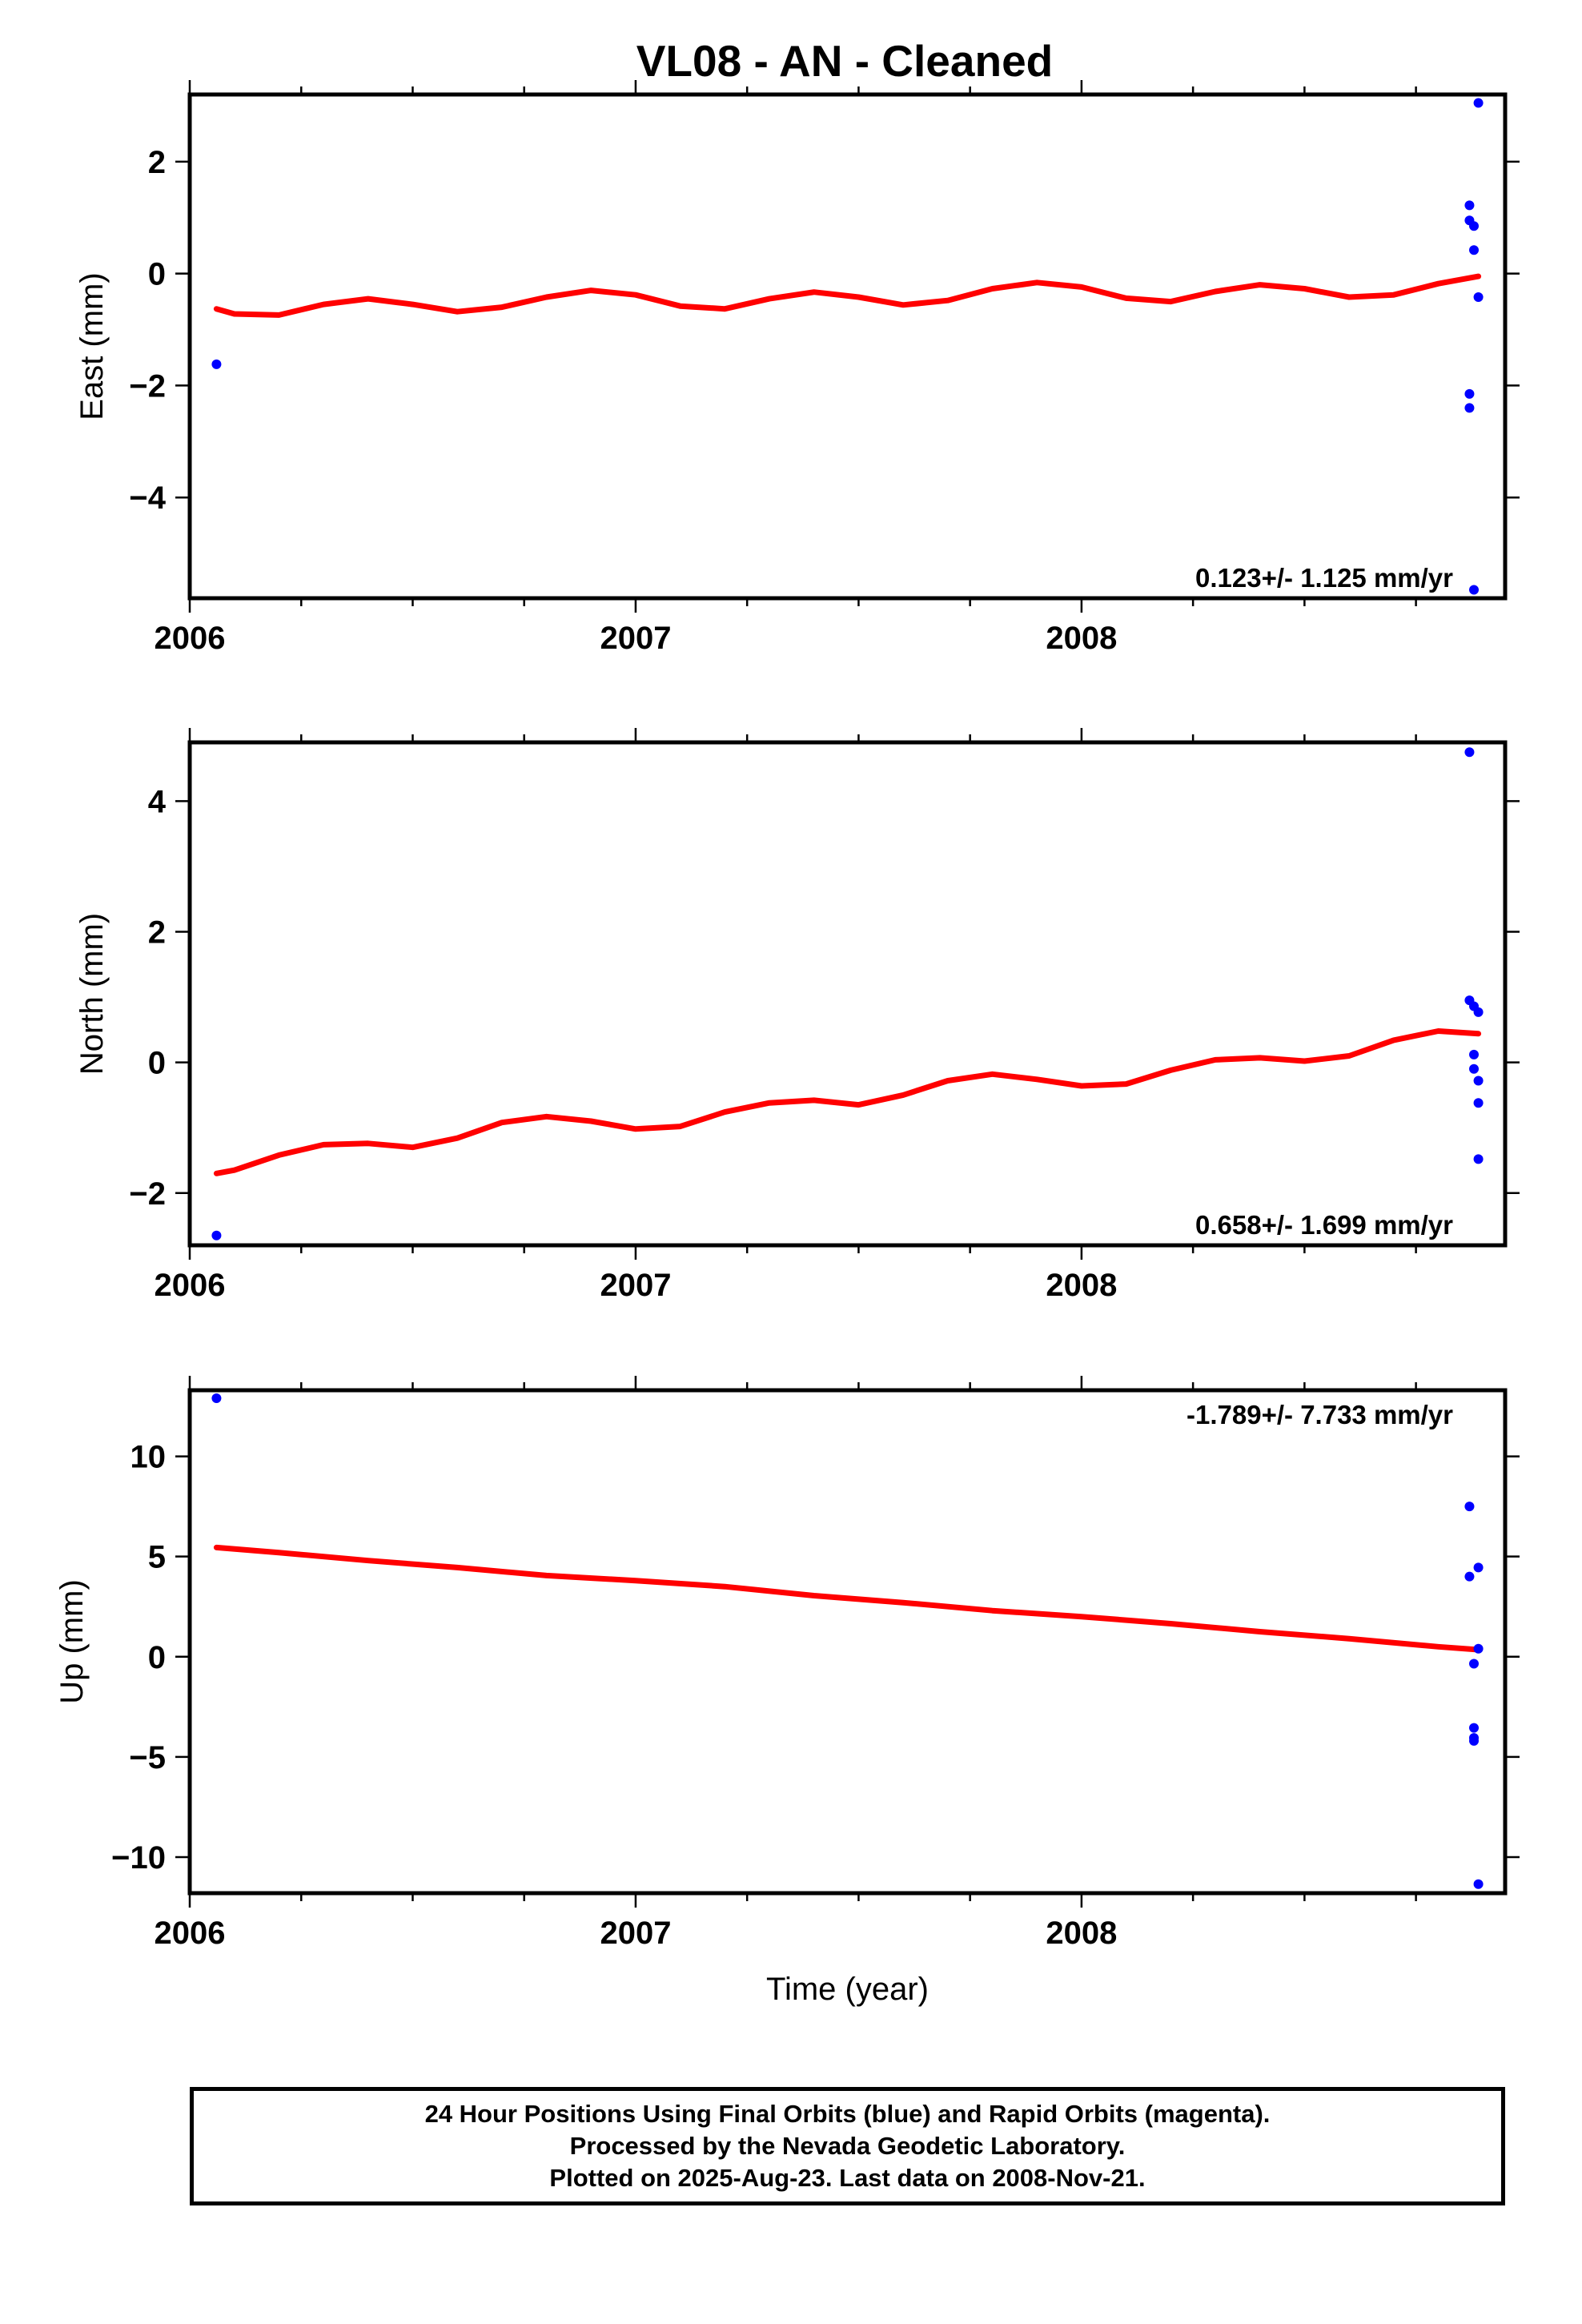 The height and width of the screenshot is (2324, 1582). What do you see at coordinates (847, 1990) in the screenshot?
I see `x-axis-label: Time (year)` at bounding box center [847, 1990].